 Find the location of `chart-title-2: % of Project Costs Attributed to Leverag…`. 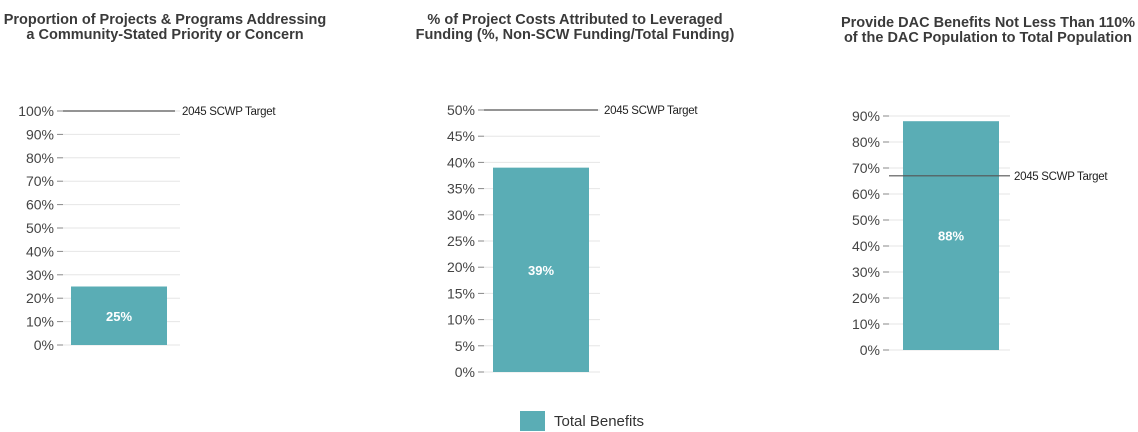

chart-title-2: % of Project Costs Attributed to Leverag… is located at coordinates (575, 27).